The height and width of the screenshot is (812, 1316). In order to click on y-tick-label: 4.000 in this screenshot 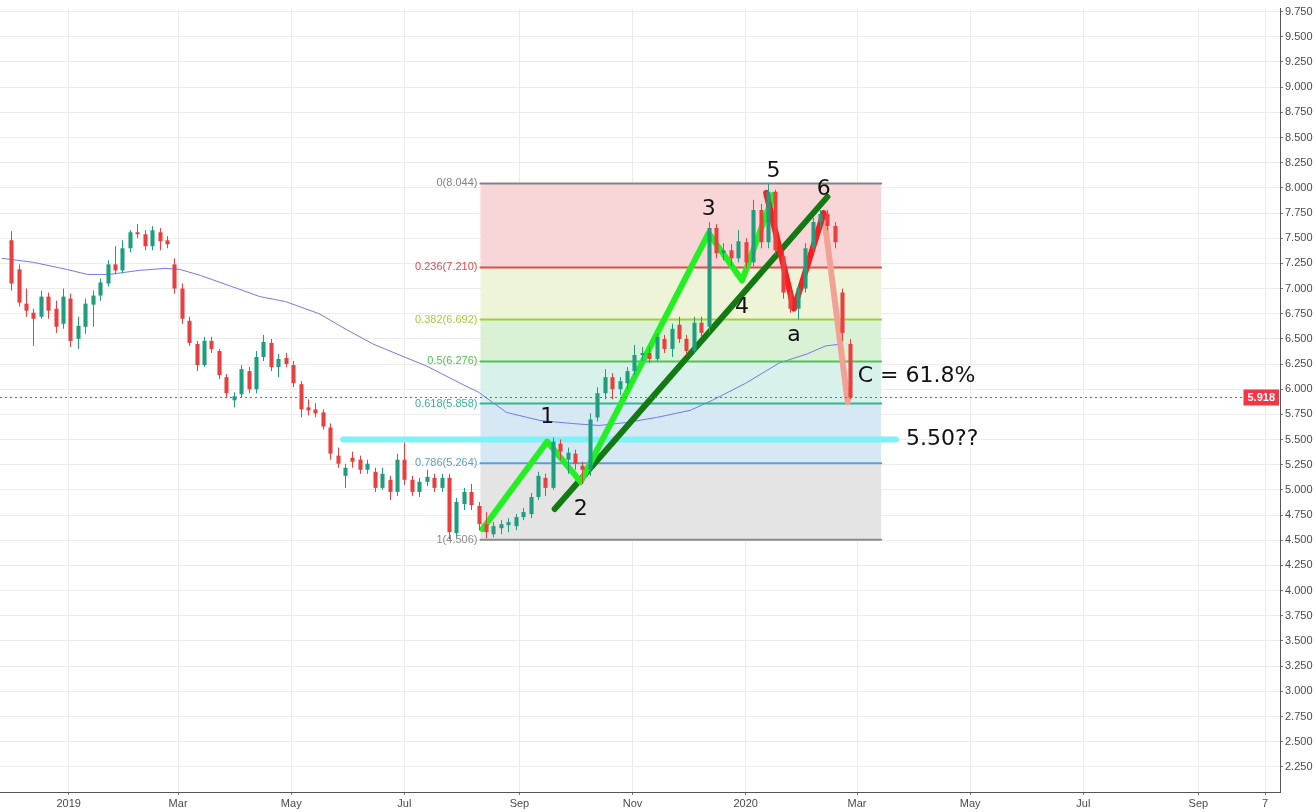, I will do `click(1299, 589)`.